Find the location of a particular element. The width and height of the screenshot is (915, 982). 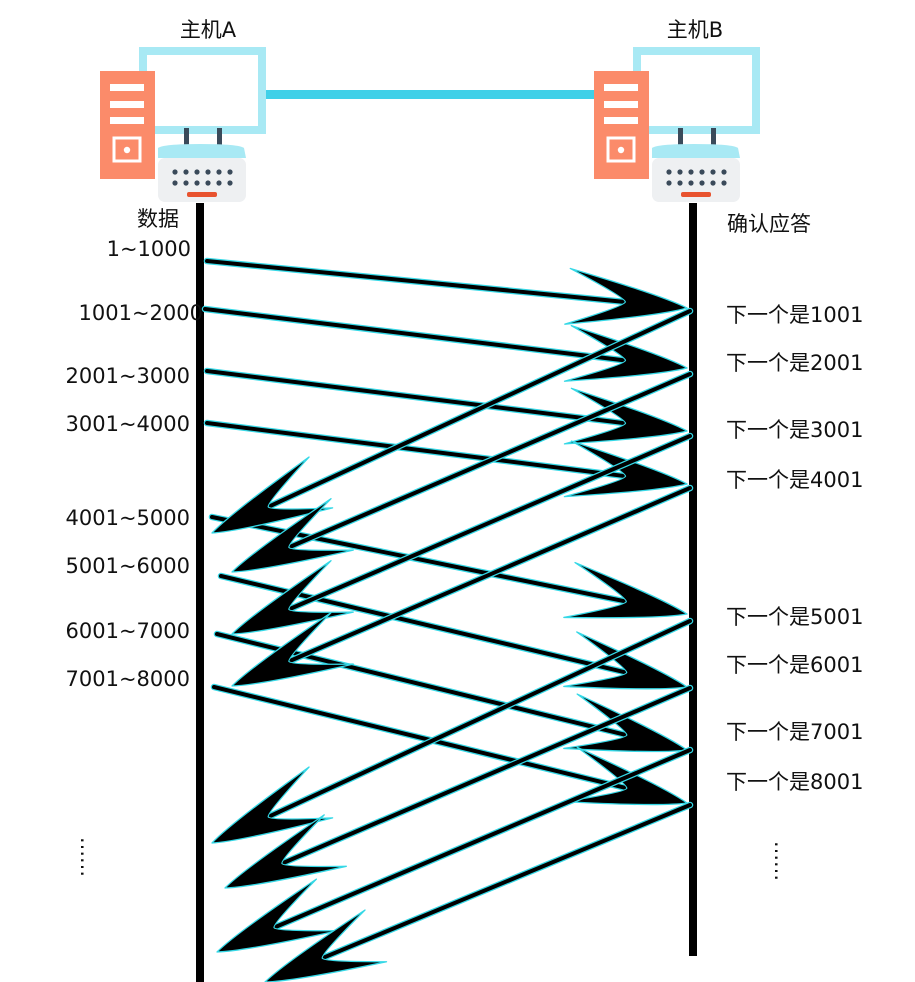

ack-label: 下一个是7001 is located at coordinates (794, 732).